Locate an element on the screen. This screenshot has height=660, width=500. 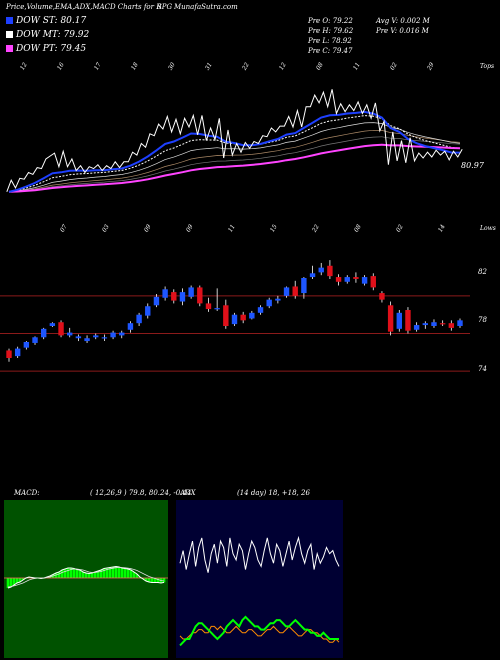
avg-volume: Avg V: 0.002 M is located at coordinates (403, 21).